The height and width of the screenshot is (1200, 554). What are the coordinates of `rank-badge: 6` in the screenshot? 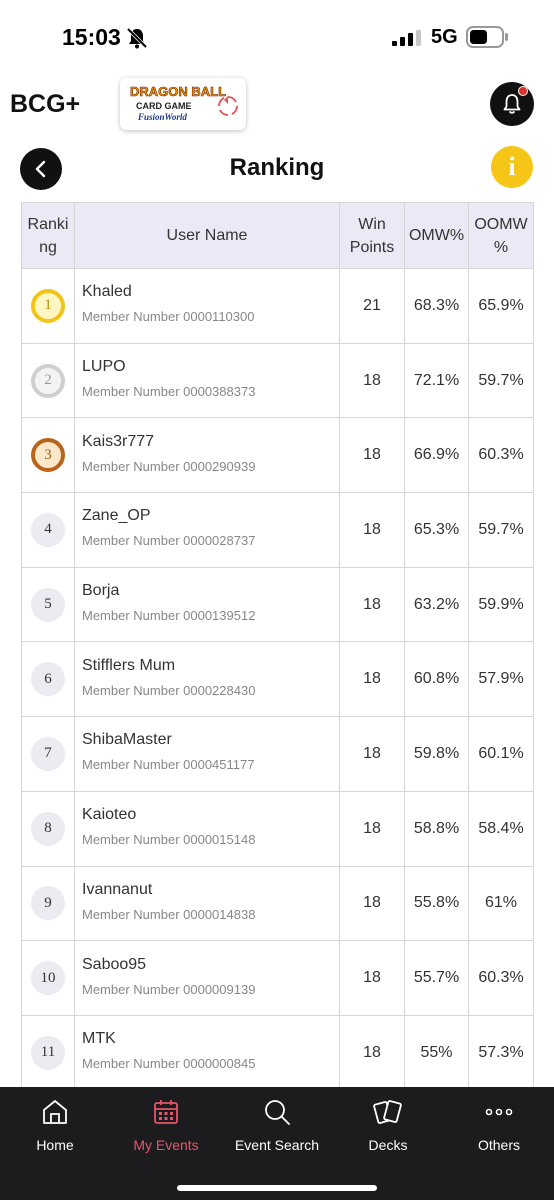 It's located at (48, 679).